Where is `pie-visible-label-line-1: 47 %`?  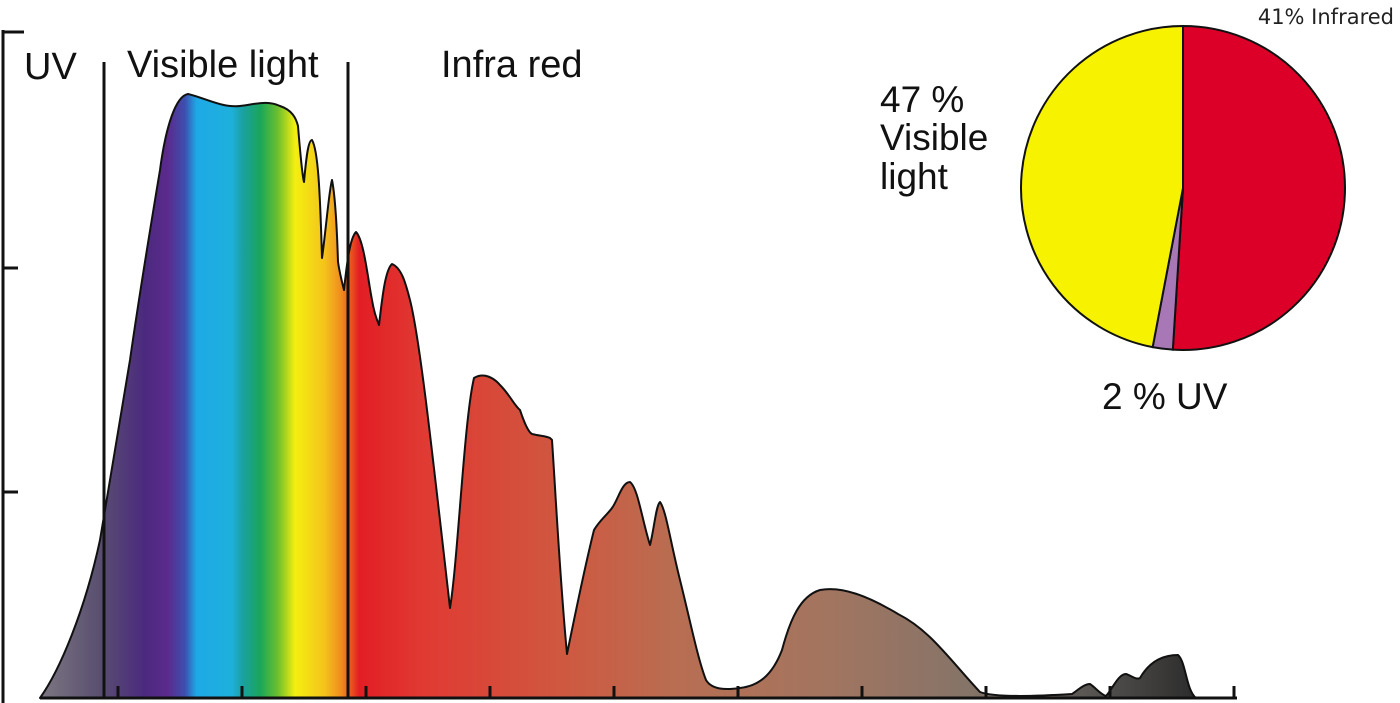
pie-visible-label-line-1: 47 % is located at coordinates (922, 99).